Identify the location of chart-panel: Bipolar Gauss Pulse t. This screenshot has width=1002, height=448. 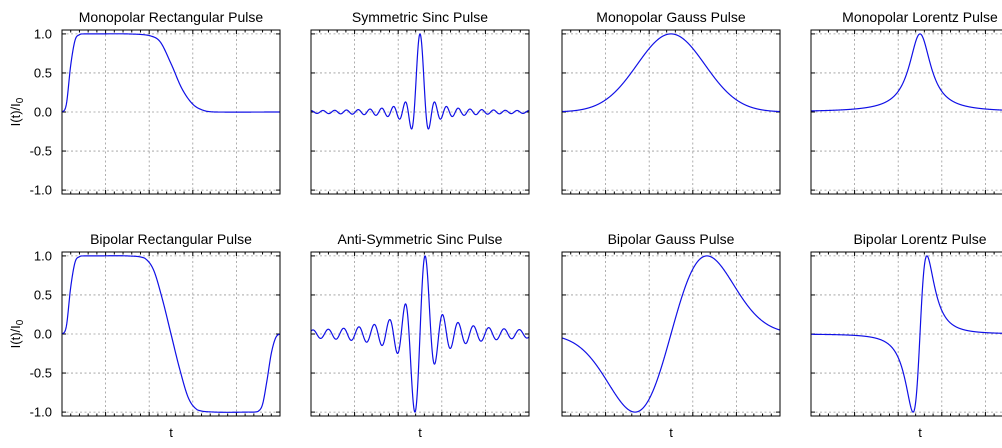
(671, 335).